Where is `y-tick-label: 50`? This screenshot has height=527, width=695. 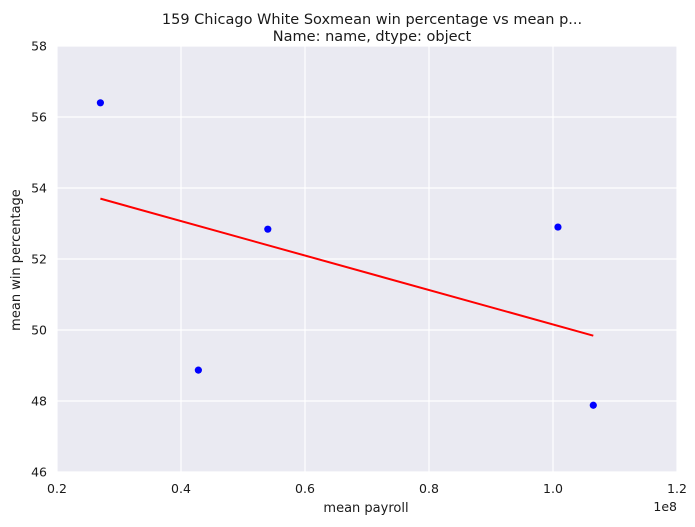
y-tick-label: 50 is located at coordinates (39, 330).